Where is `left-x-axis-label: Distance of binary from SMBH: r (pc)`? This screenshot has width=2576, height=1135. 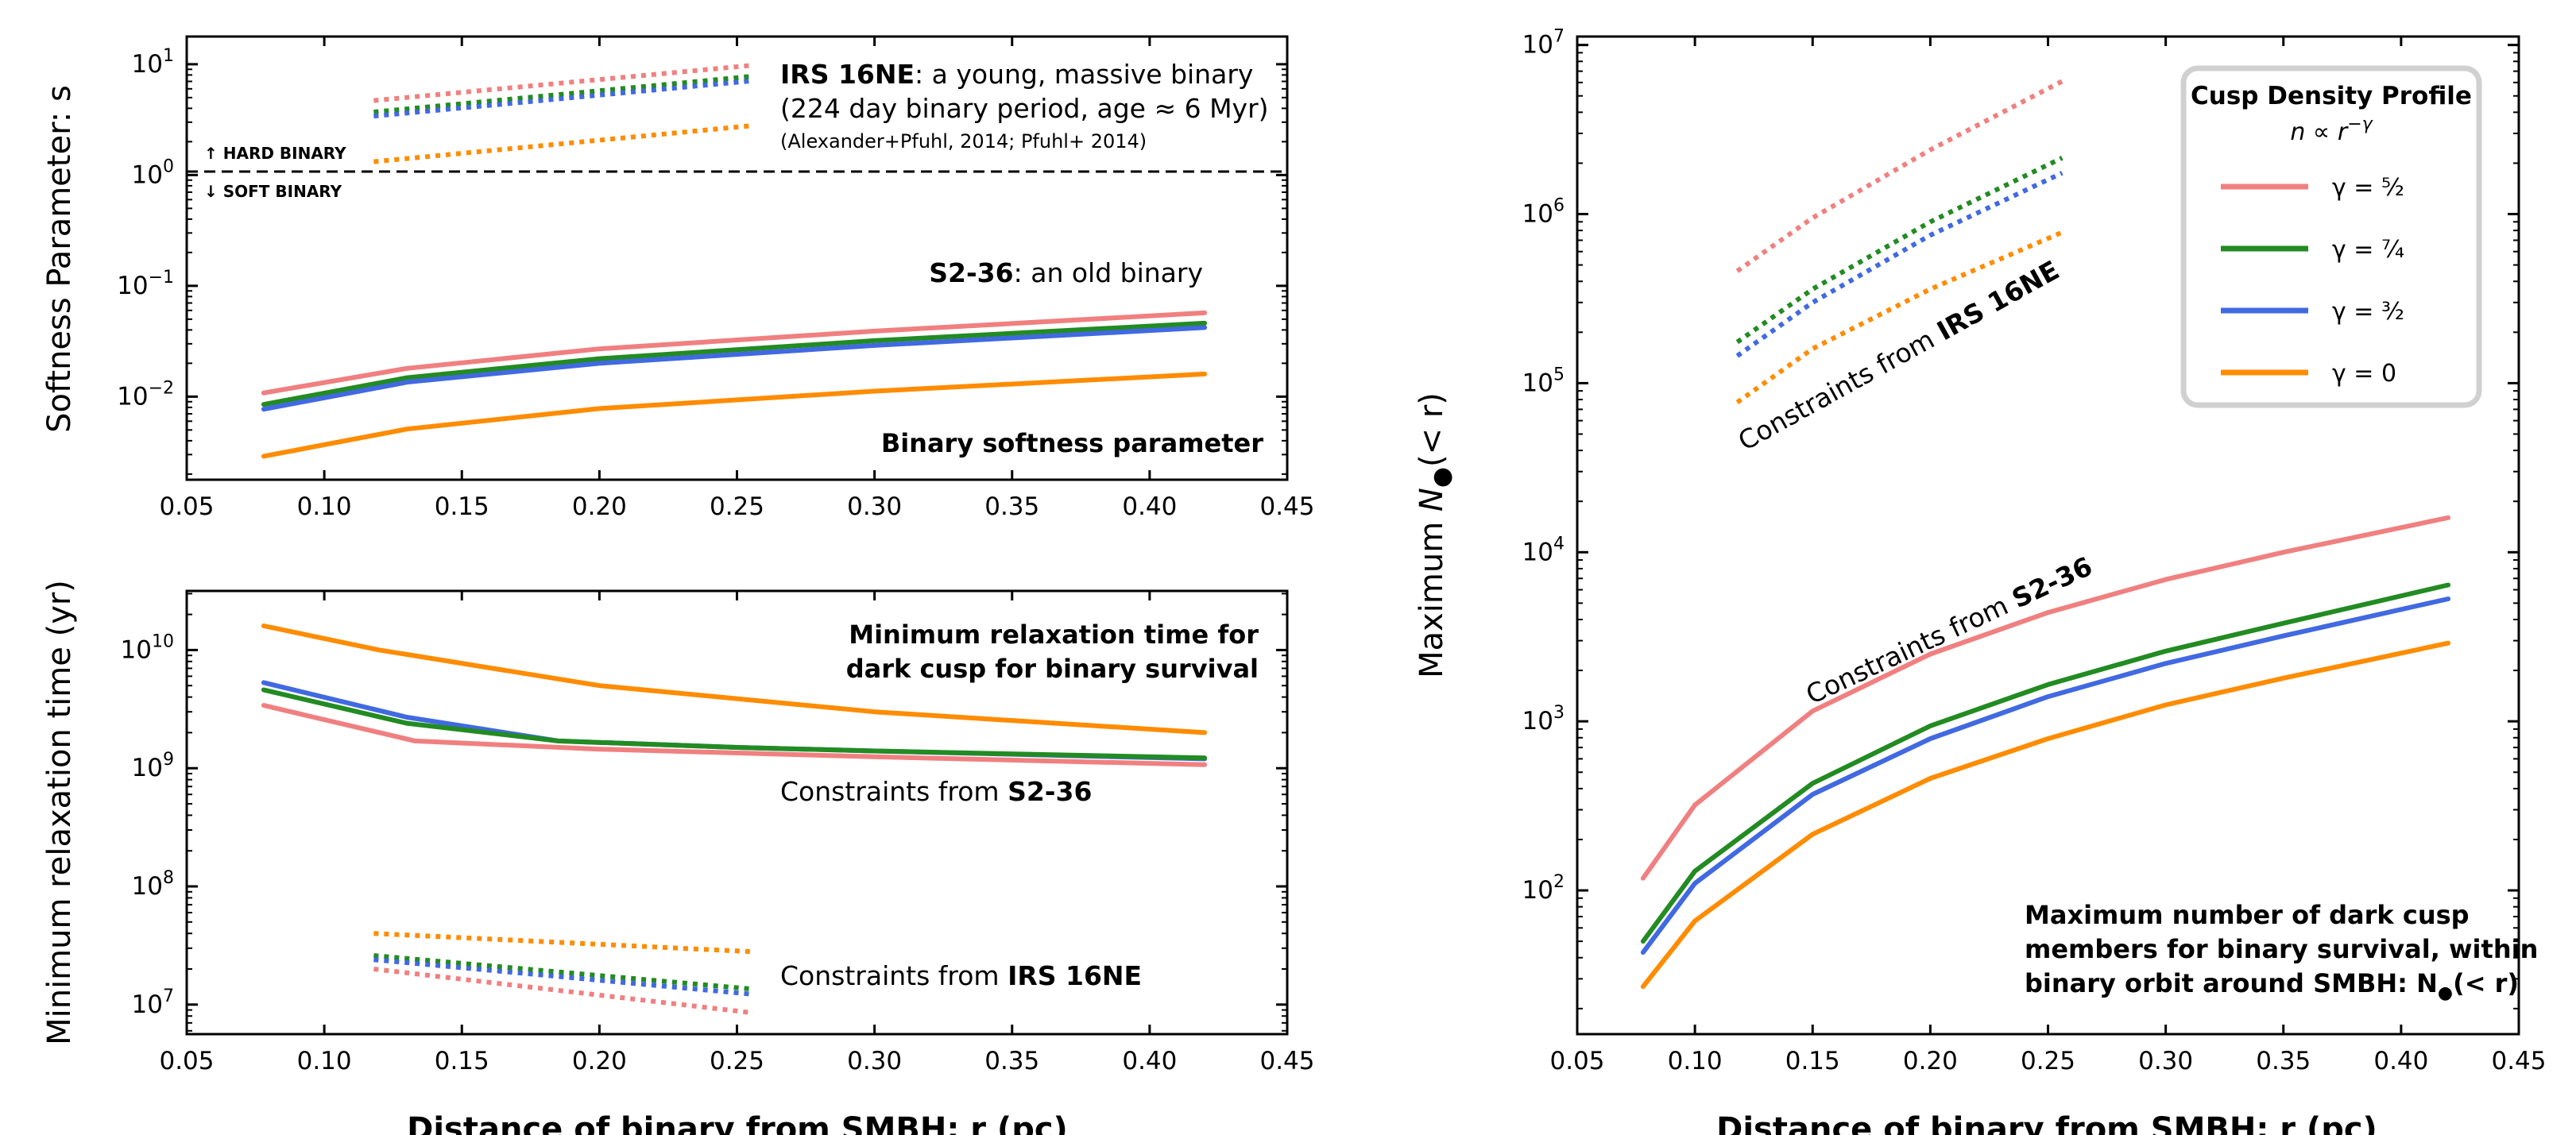
left-x-axis-label: Distance of binary from SMBH: r (pc) is located at coordinates (737, 1123).